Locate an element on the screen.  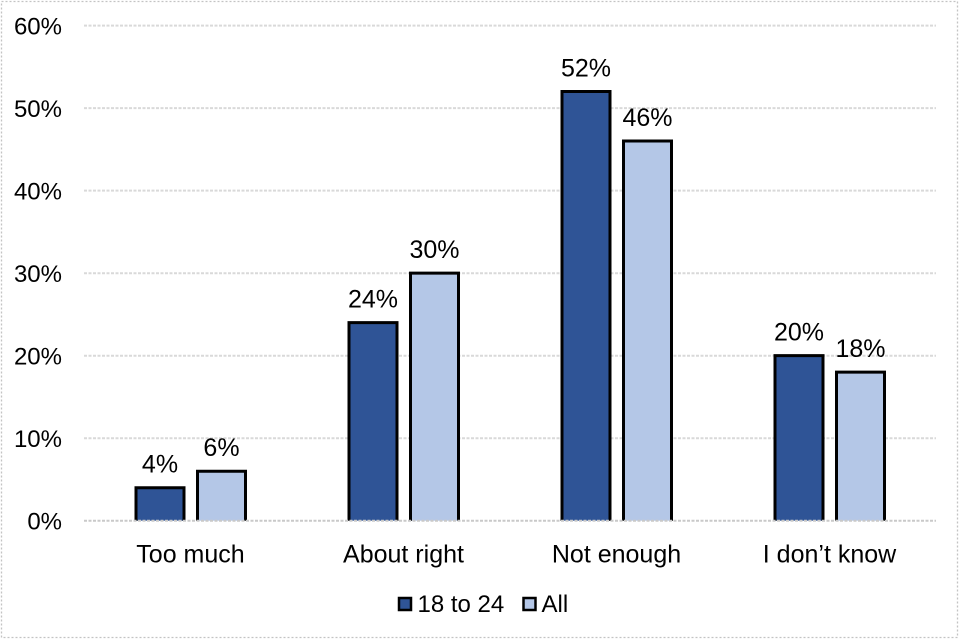
svg-text: 10% is located at coordinates (38, 439).